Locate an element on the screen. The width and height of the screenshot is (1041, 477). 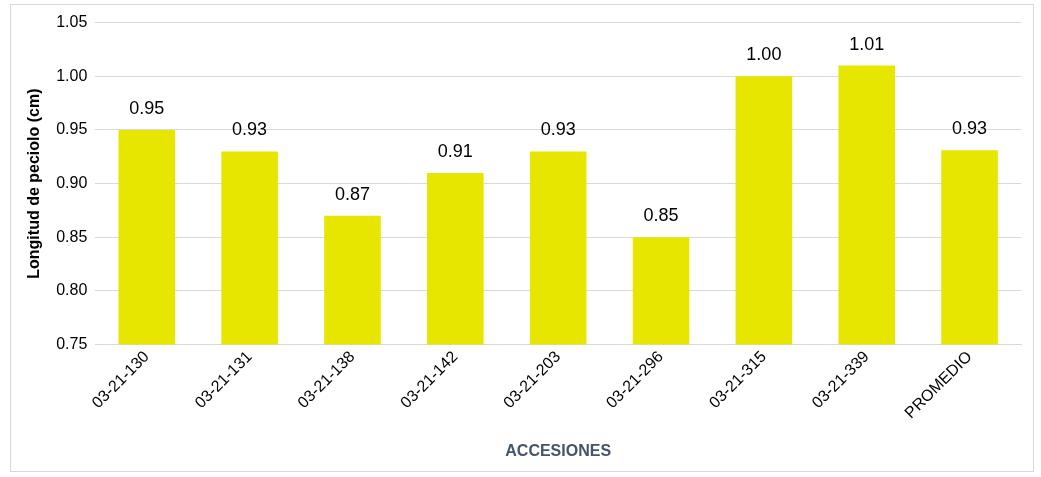
y-tick-label: 1.05 is located at coordinates (72, 22).